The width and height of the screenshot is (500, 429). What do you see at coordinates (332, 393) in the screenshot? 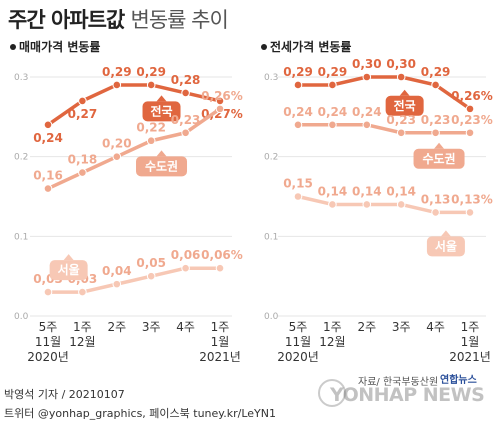
I see `watermark-circle-icon` at bounding box center [332, 393].